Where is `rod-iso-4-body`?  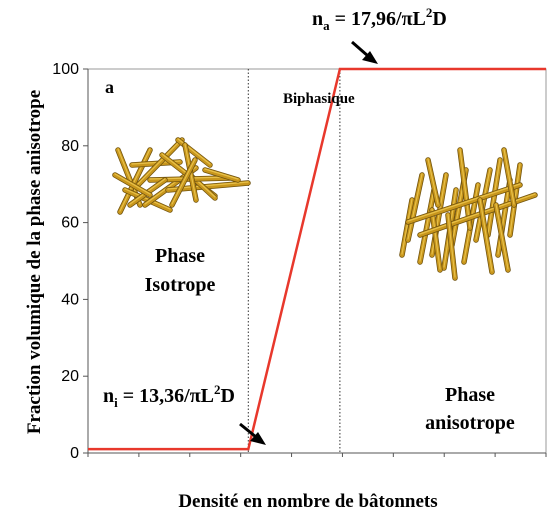
rod-iso-4-body is located at coordinates (160, 162).